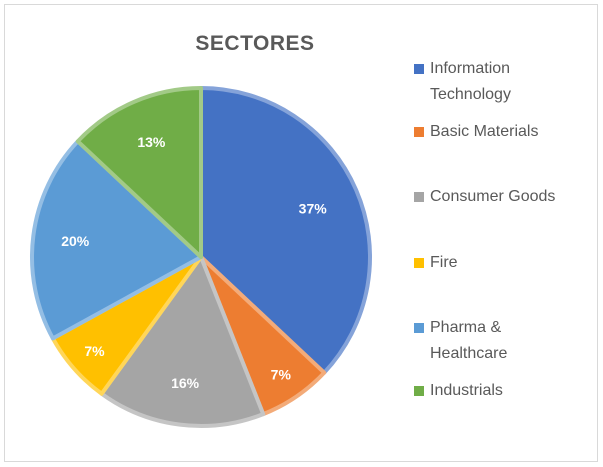 The height and width of the screenshot is (467, 603). What do you see at coordinates (139, 172) in the screenshot?
I see `pie-slice-industrials` at bounding box center [139, 172].